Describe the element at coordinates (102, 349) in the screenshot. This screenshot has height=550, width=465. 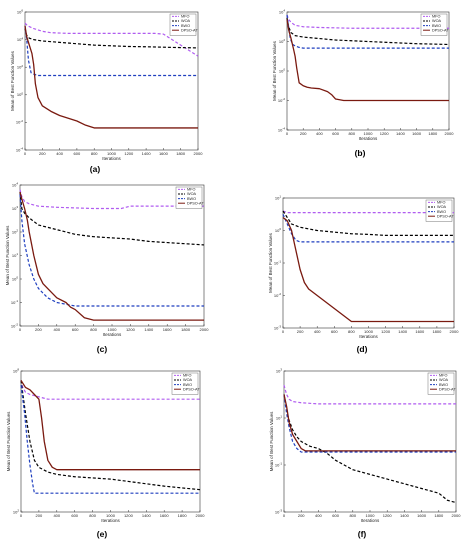
I see `panel-caption: (c)` at that location.